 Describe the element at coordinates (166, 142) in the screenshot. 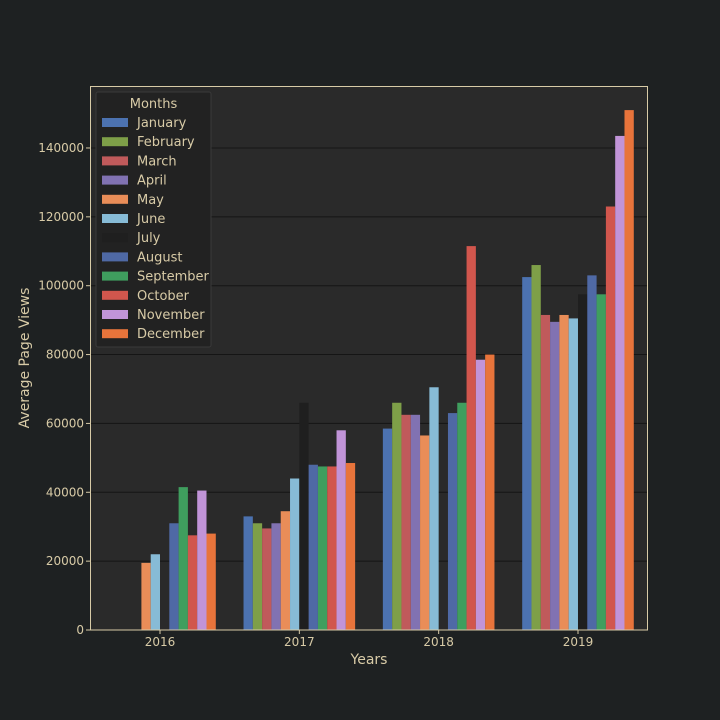

I see `legend-label: February` at that location.